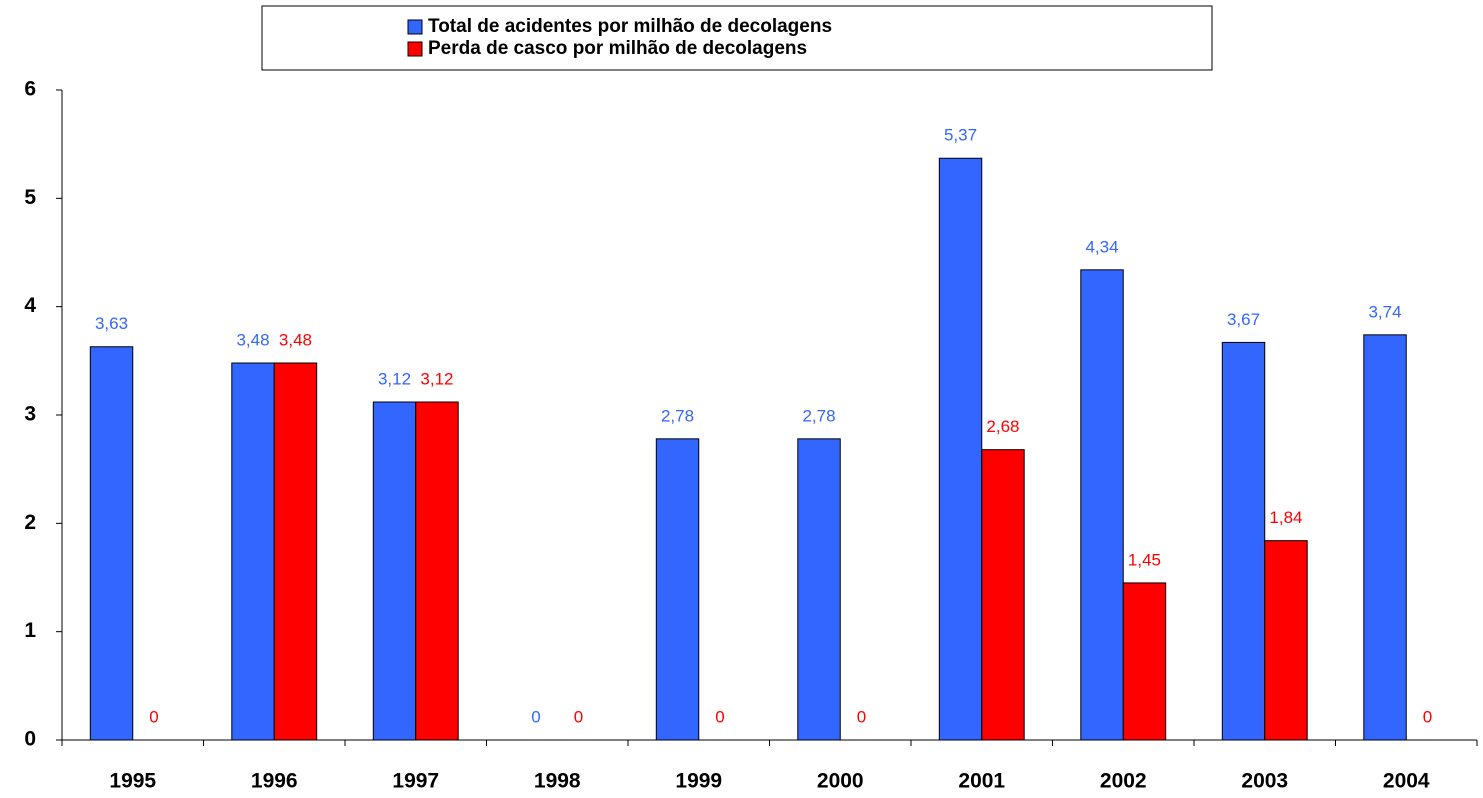 The image size is (1483, 798). What do you see at coordinates (30, 197) in the screenshot?
I see `y-tick-label: 5` at bounding box center [30, 197].